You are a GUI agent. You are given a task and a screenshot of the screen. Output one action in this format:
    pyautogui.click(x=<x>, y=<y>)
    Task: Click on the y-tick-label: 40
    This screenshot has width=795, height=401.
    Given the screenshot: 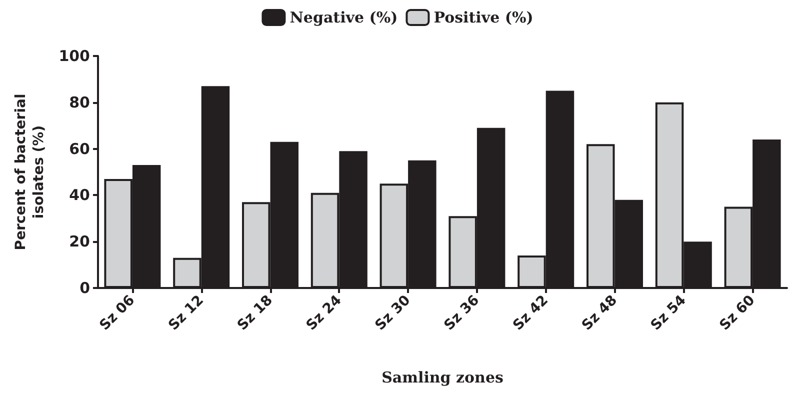 What is the action you would take?
    pyautogui.click(x=79, y=195)
    